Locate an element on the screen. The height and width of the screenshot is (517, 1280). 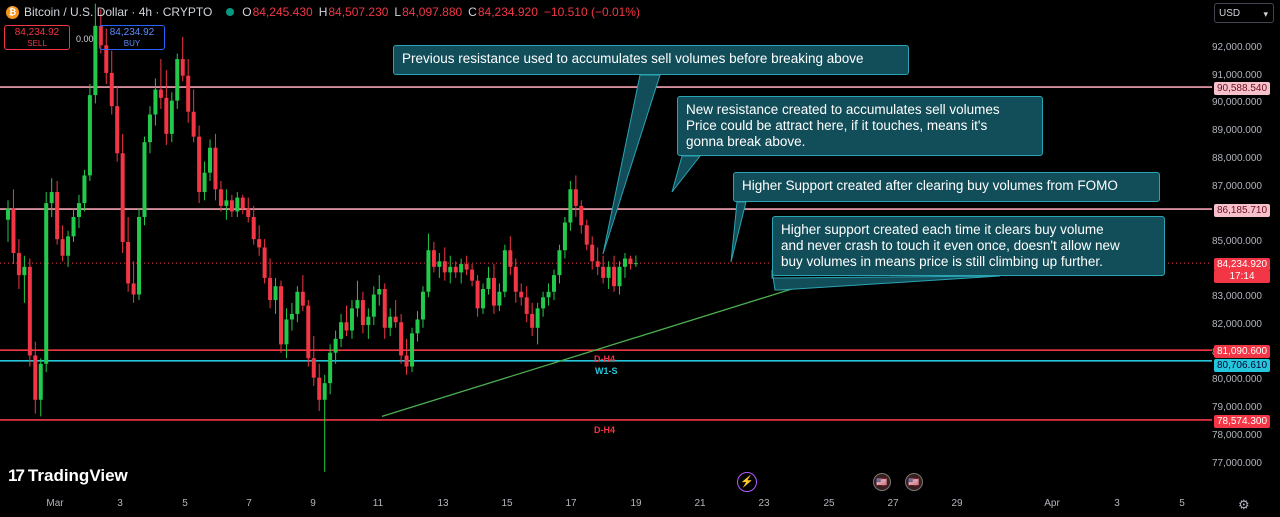
price-tick-label: 78,000.000 is located at coordinates (1236, 435).